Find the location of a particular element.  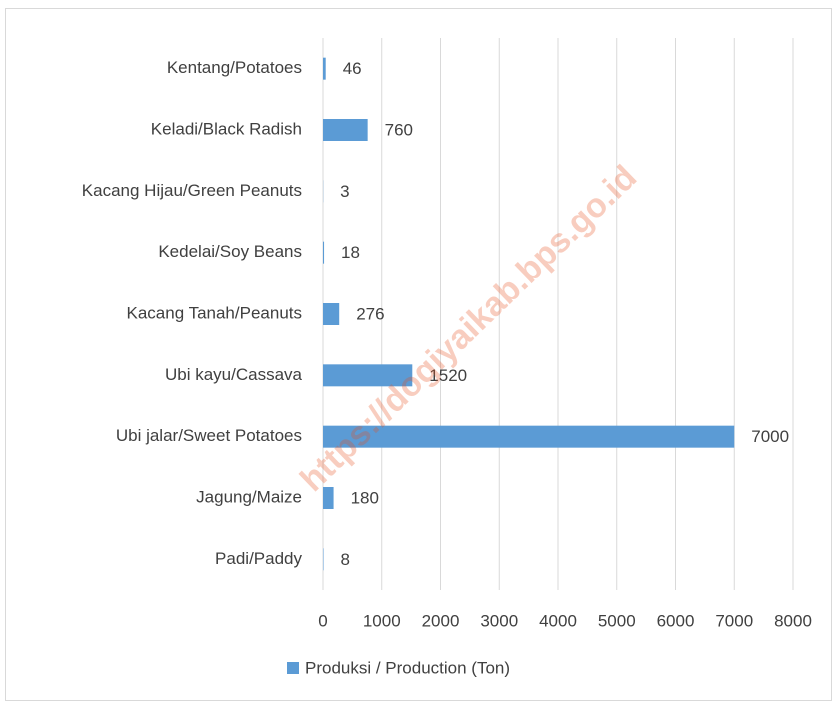

data-label: 18 is located at coordinates (350, 252).